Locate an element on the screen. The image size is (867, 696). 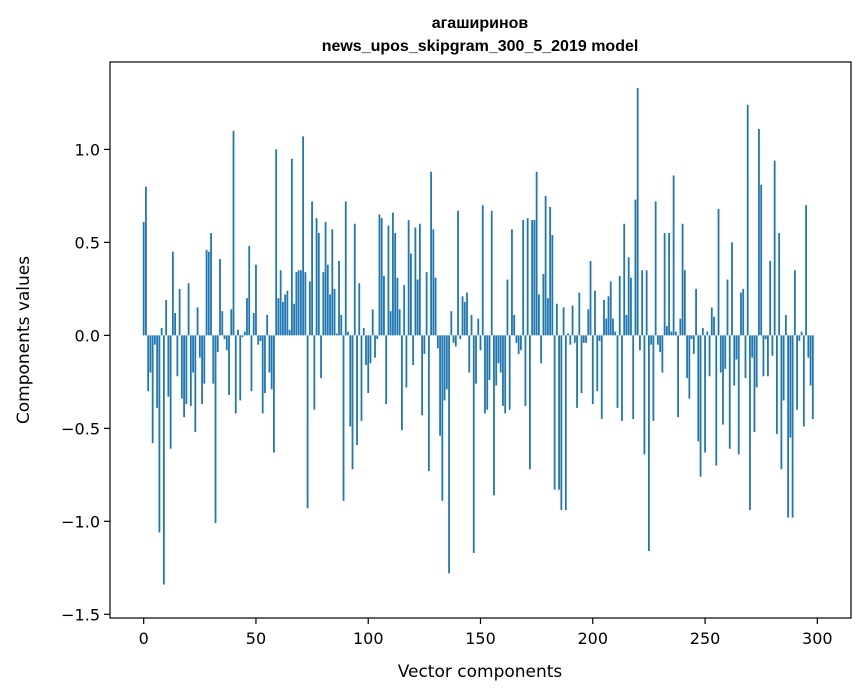
y-tick-label: 0.5 is located at coordinates (87, 242).